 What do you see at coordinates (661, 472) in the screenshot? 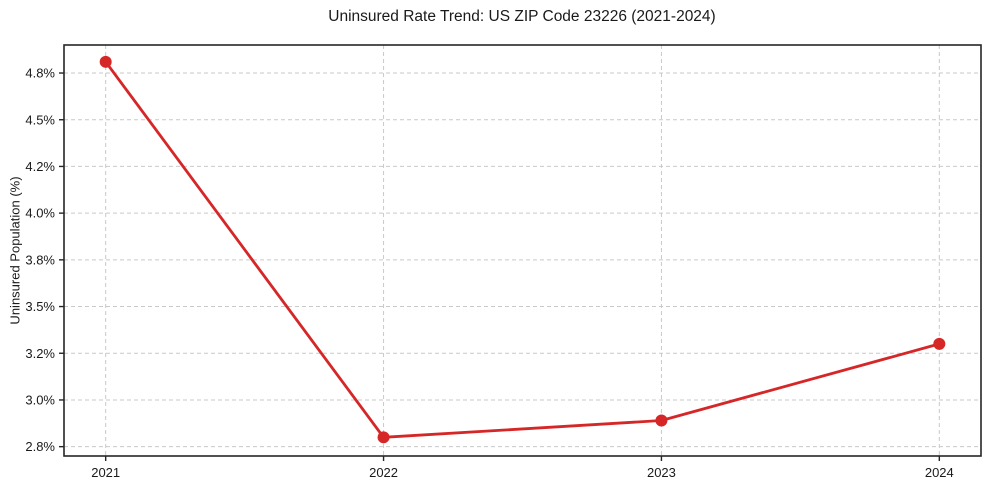
I see `x-tick-label: 2023` at bounding box center [661, 472].